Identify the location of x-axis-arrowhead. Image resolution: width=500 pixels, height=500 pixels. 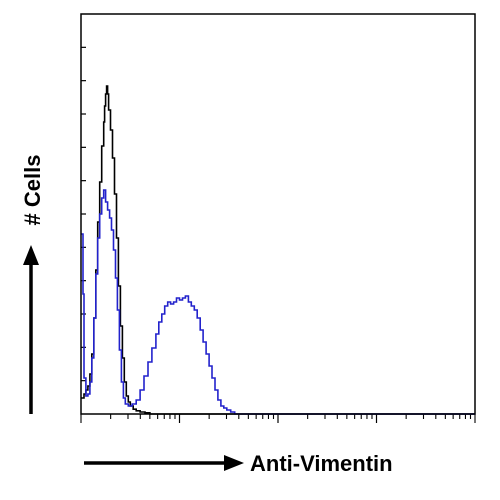
(234, 463).